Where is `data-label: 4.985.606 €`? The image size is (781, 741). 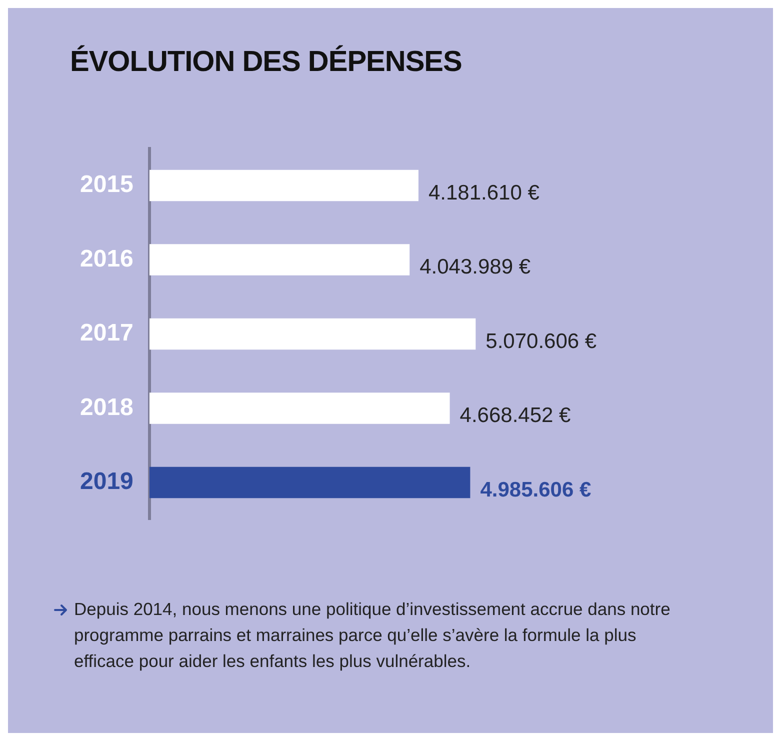
data-label: 4.985.606 € is located at coordinates (536, 490).